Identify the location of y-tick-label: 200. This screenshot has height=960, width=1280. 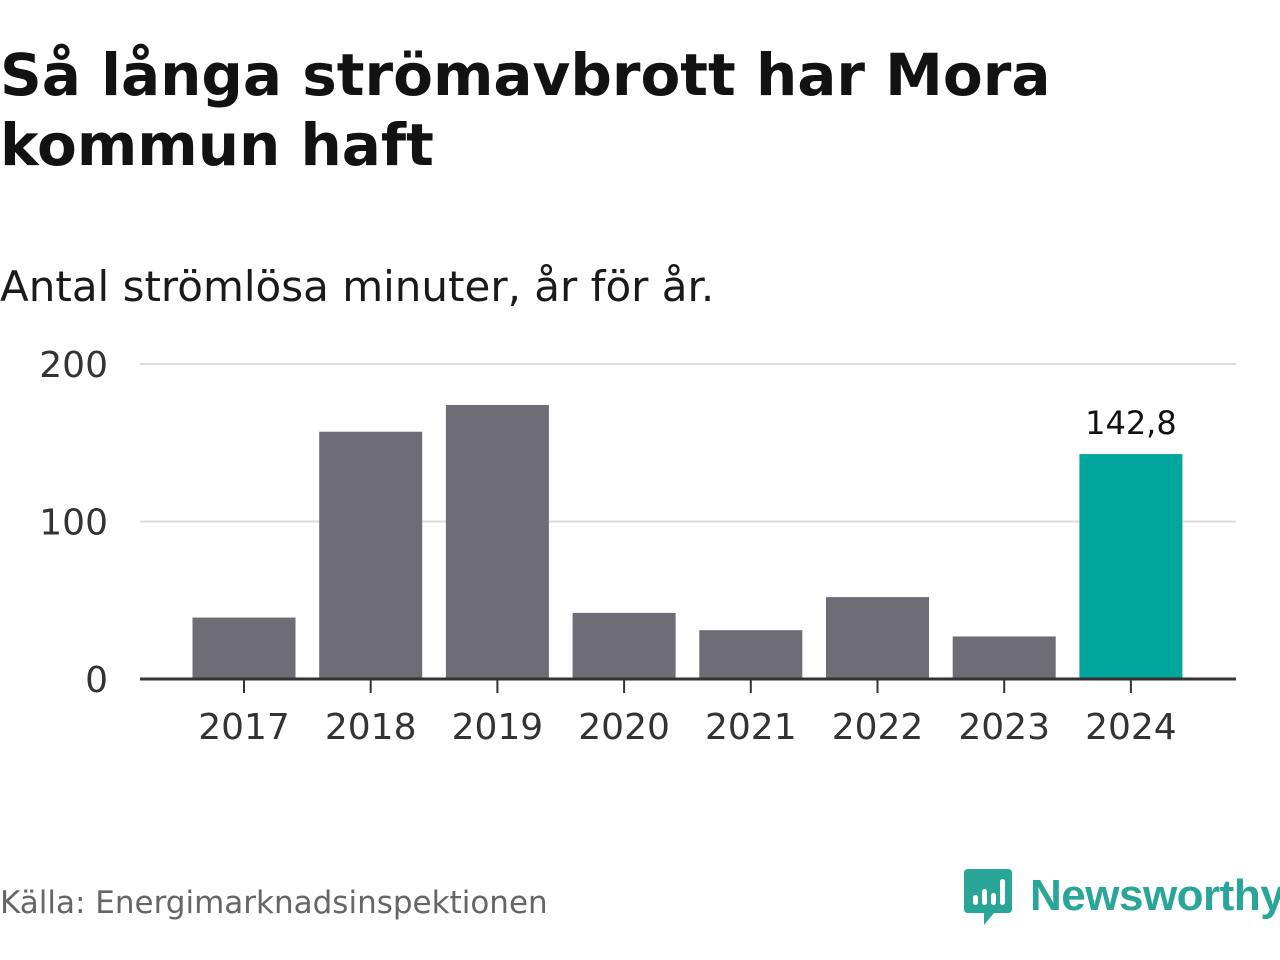
(73, 365).